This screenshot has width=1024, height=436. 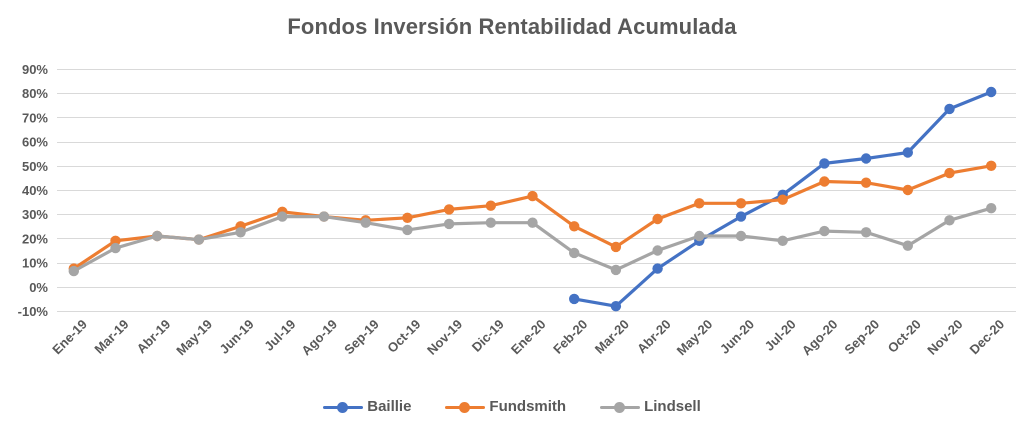 I want to click on legend-item-lindsell: Lindsell, so click(x=650, y=406).